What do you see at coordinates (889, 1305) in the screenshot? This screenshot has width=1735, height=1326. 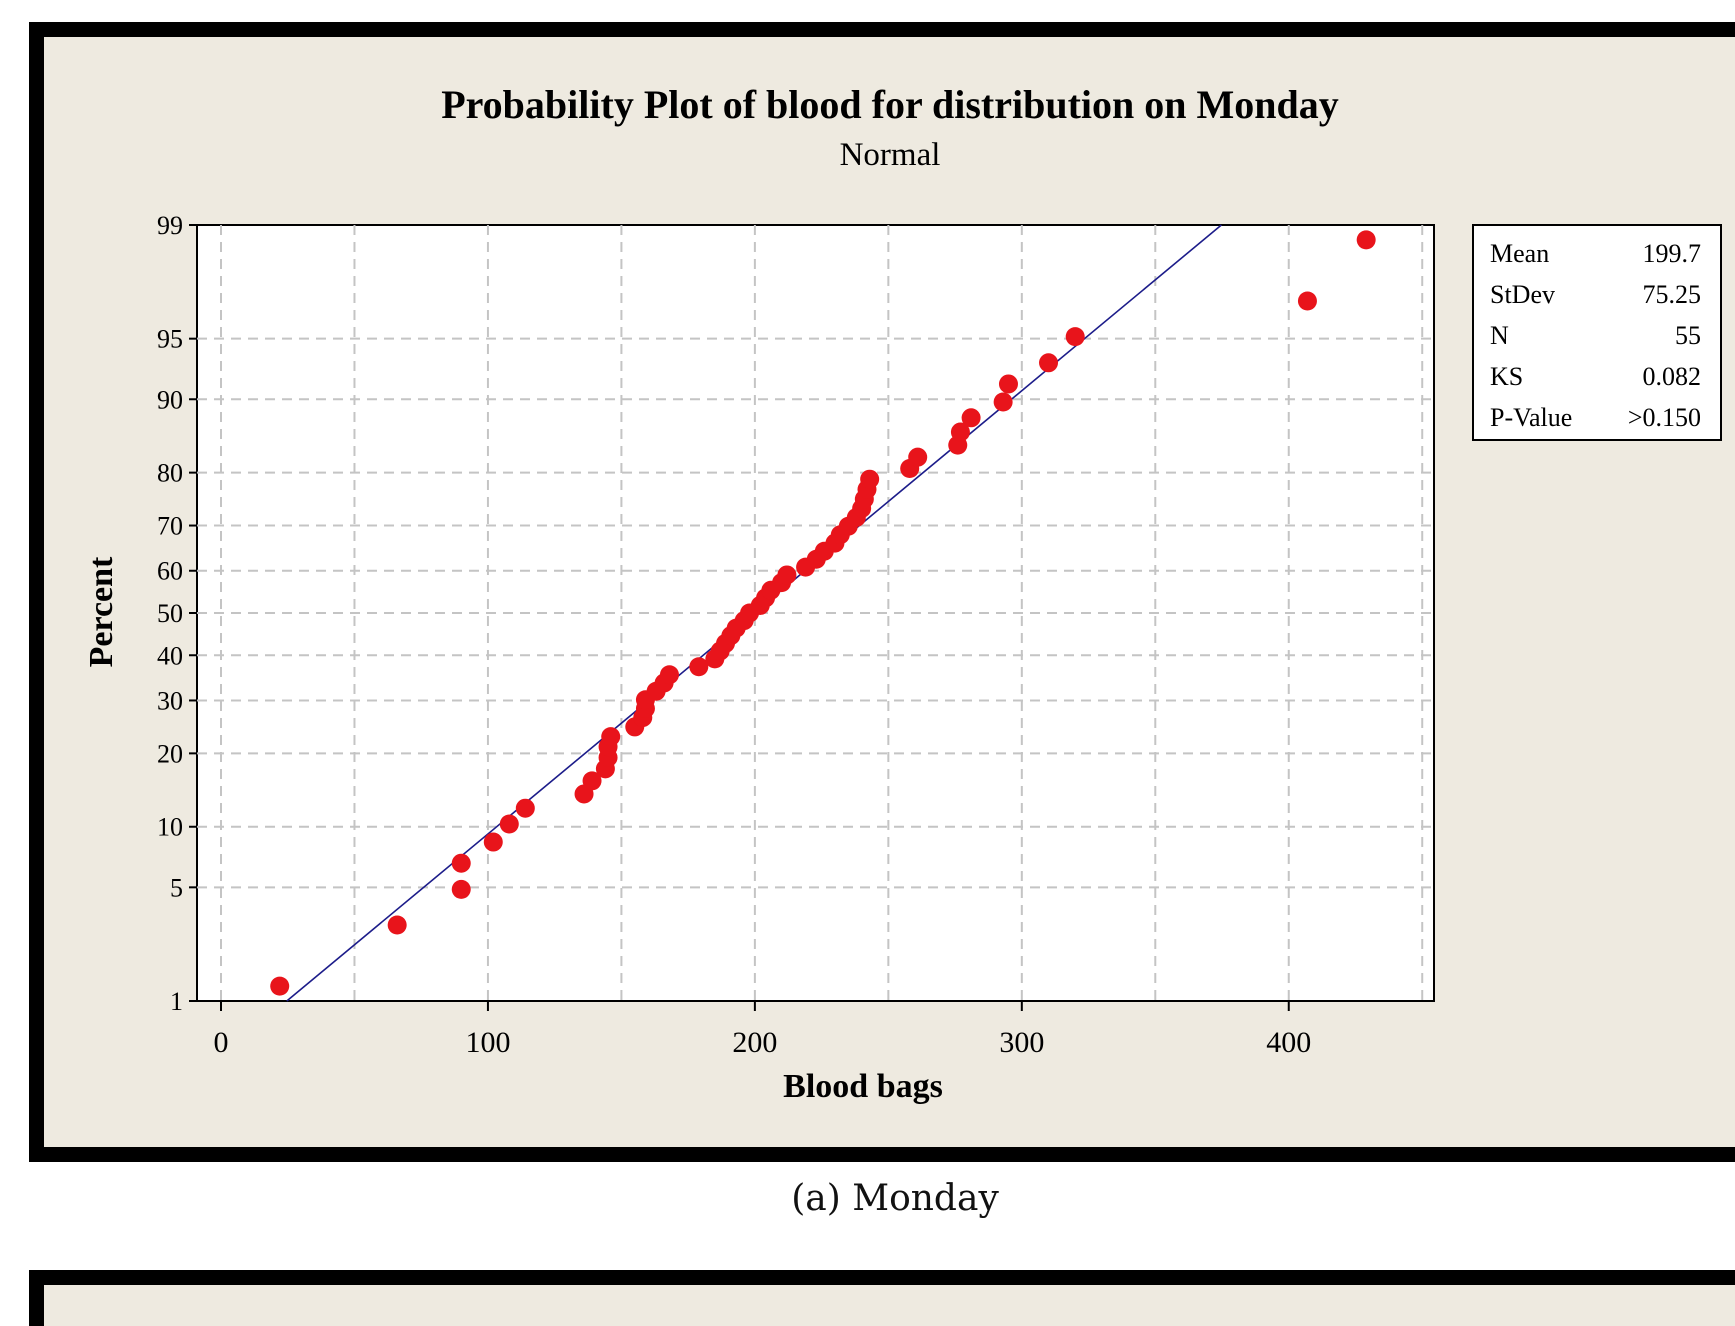 I see `chart-panel-next` at bounding box center [889, 1305].